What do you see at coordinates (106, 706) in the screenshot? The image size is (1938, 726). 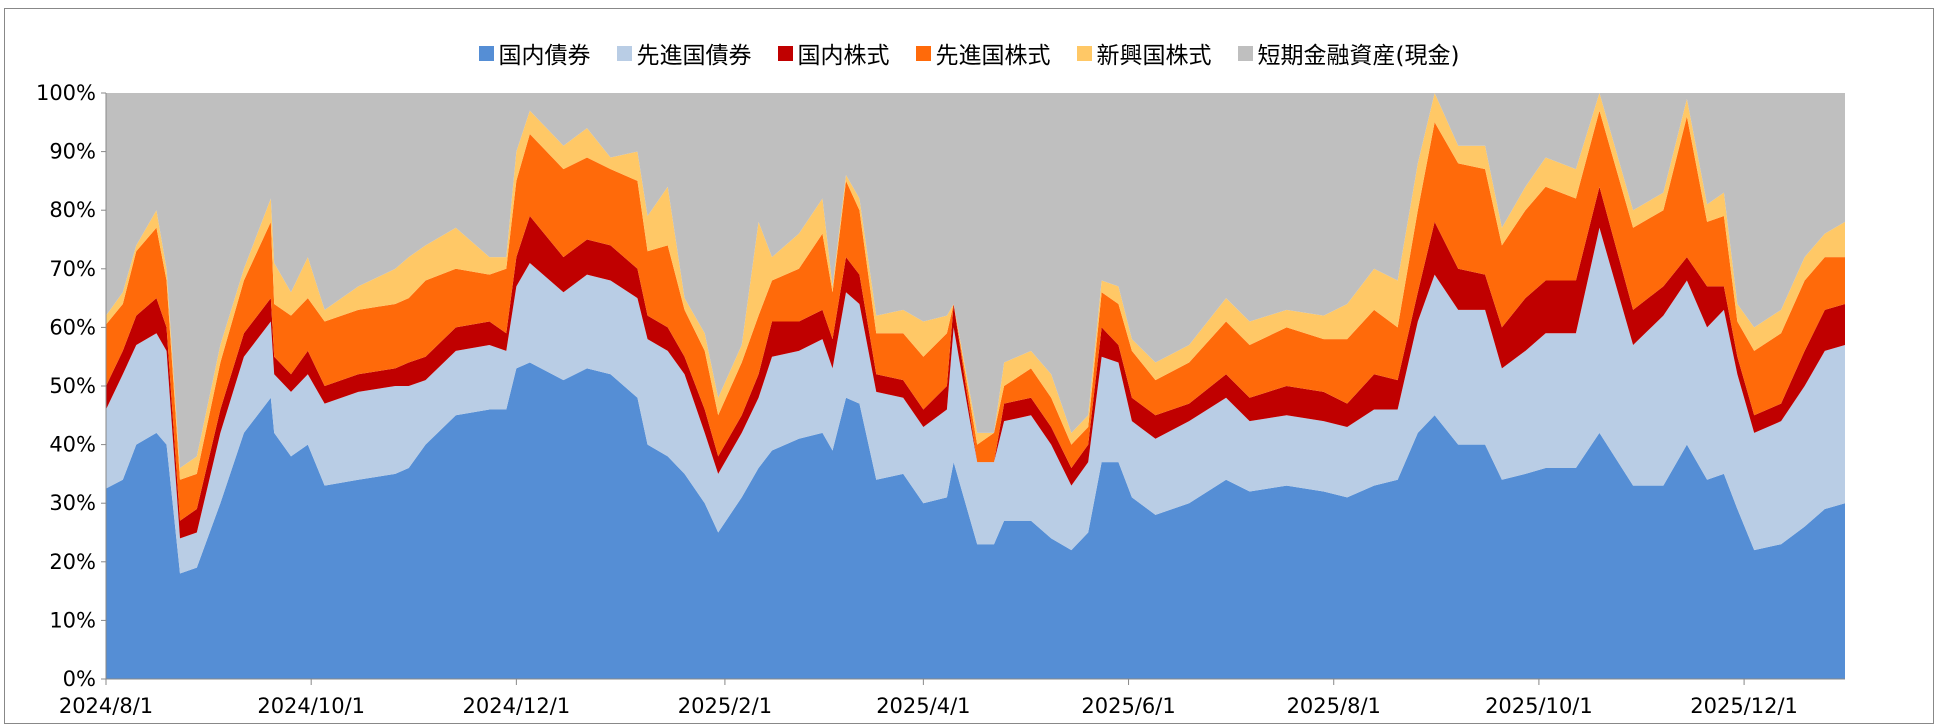 I see `x-tick-label: 2024/8/1` at bounding box center [106, 706].